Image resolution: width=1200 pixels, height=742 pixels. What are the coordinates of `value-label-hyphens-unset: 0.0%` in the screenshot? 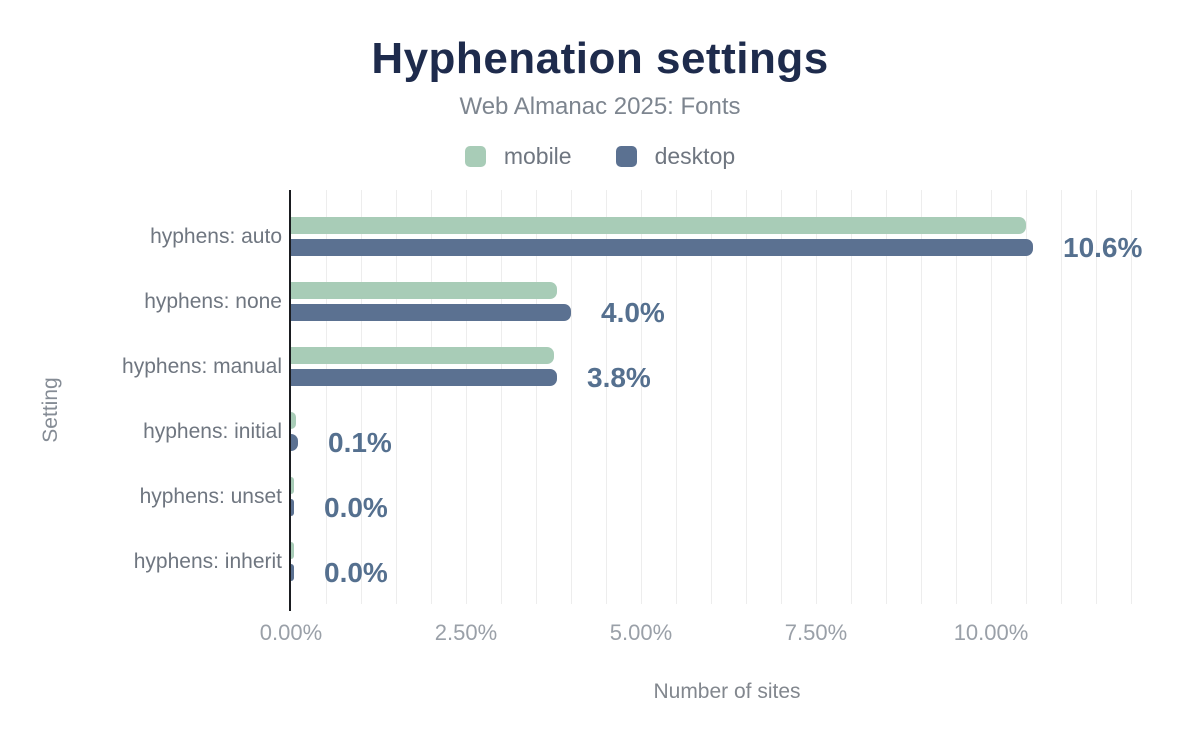 It's located at (356, 507).